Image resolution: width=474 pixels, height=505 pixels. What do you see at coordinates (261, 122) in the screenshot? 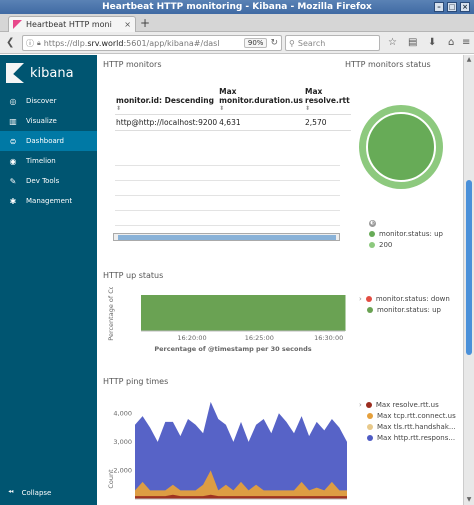
I see `table-cell: 4,631` at bounding box center [261, 122].